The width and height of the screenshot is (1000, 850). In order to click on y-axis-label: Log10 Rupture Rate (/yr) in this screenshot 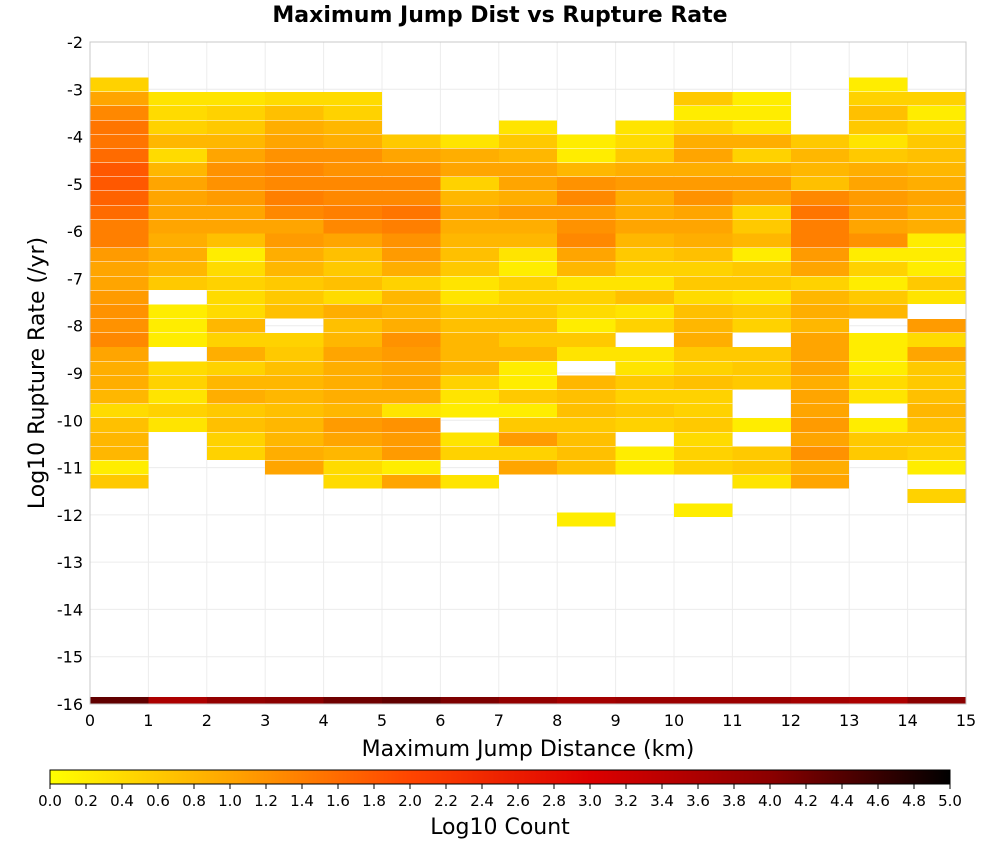, I will do `click(37, 373)`.